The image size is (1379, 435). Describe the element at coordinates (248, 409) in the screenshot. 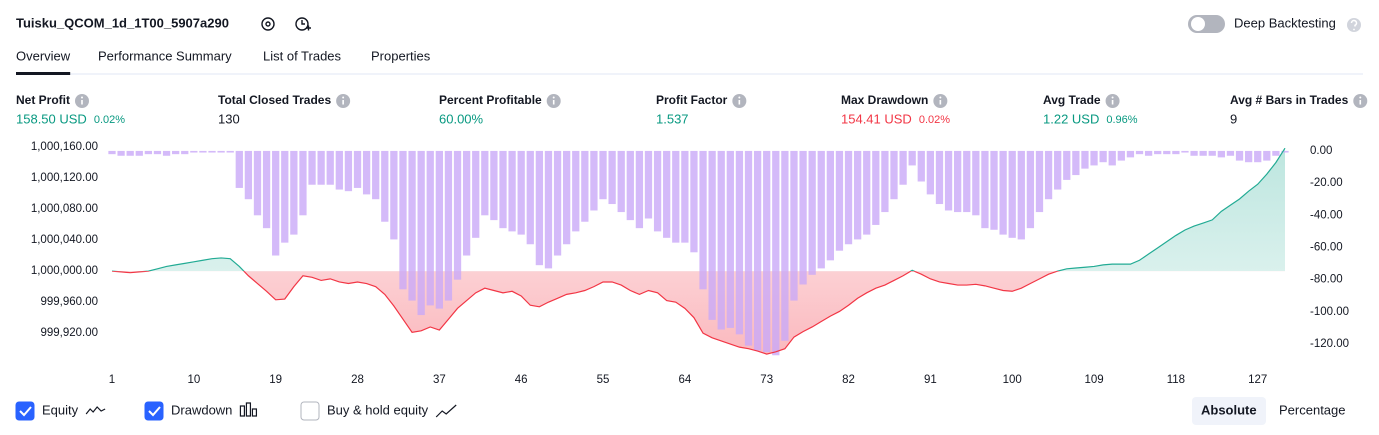

I see `legend-icon` at that location.